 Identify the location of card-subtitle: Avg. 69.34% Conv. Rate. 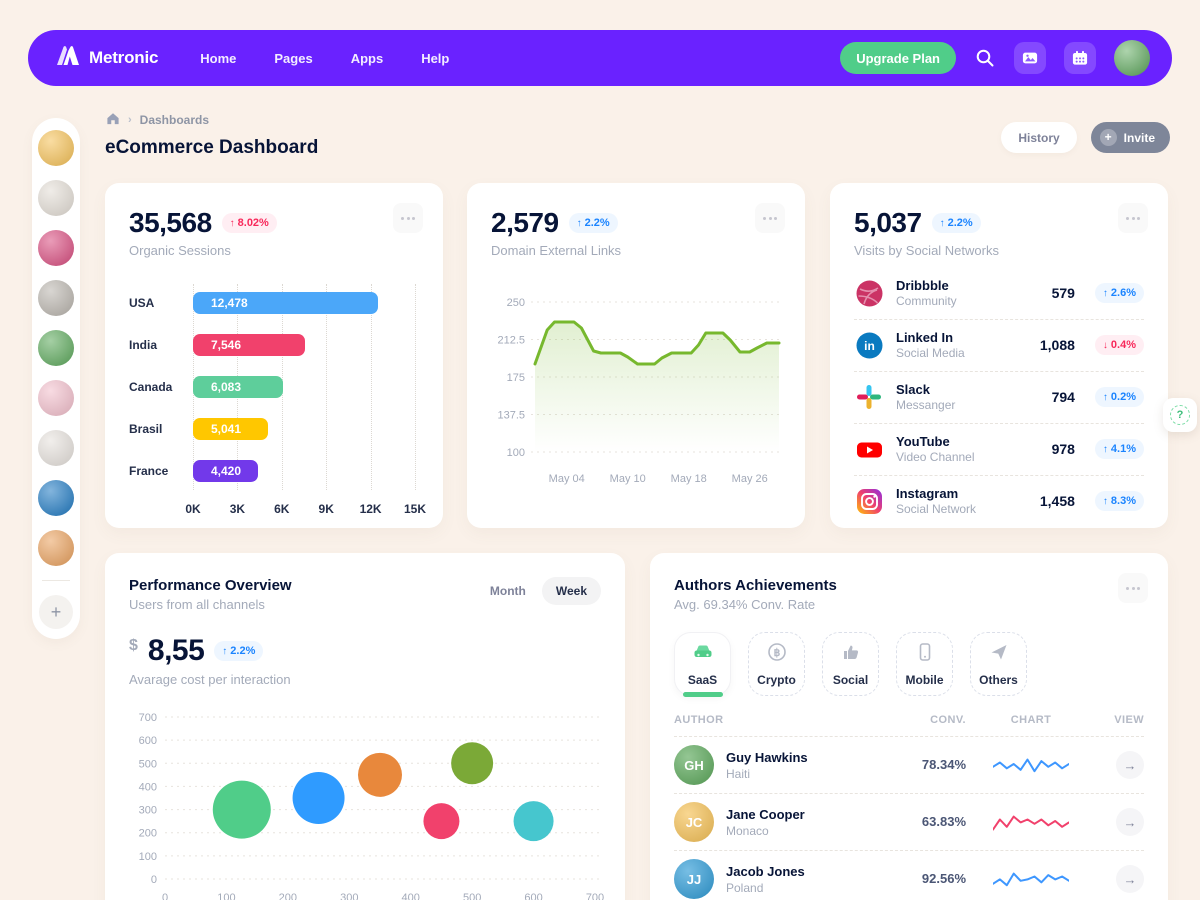
(745, 604).